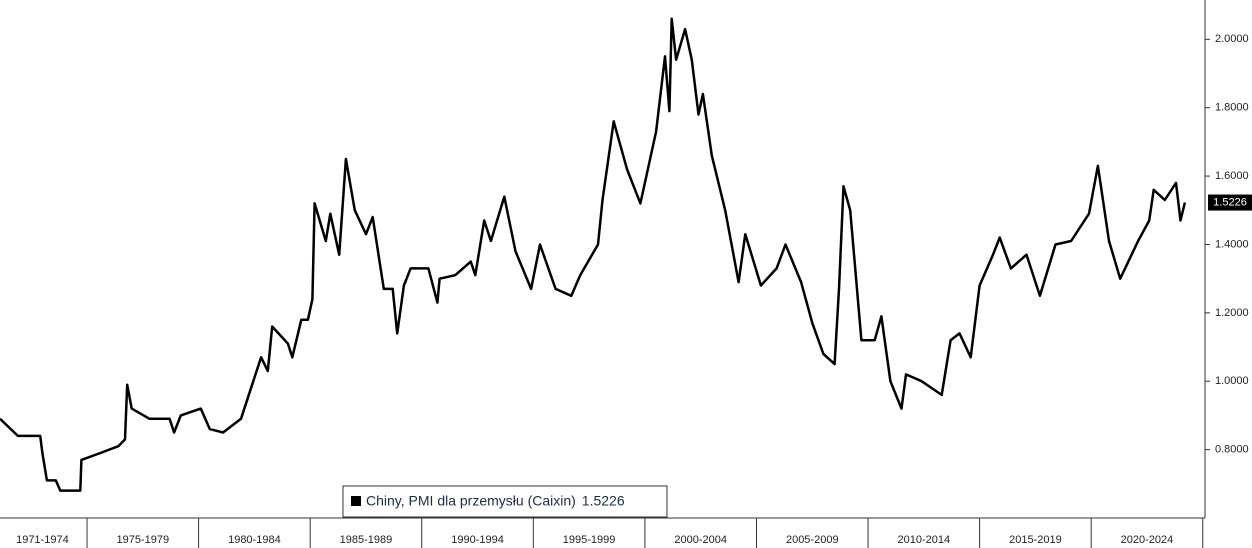 The image size is (1252, 548). What do you see at coordinates (1232, 244) in the screenshot?
I see `y-tick-label: 1.4000` at bounding box center [1232, 244].